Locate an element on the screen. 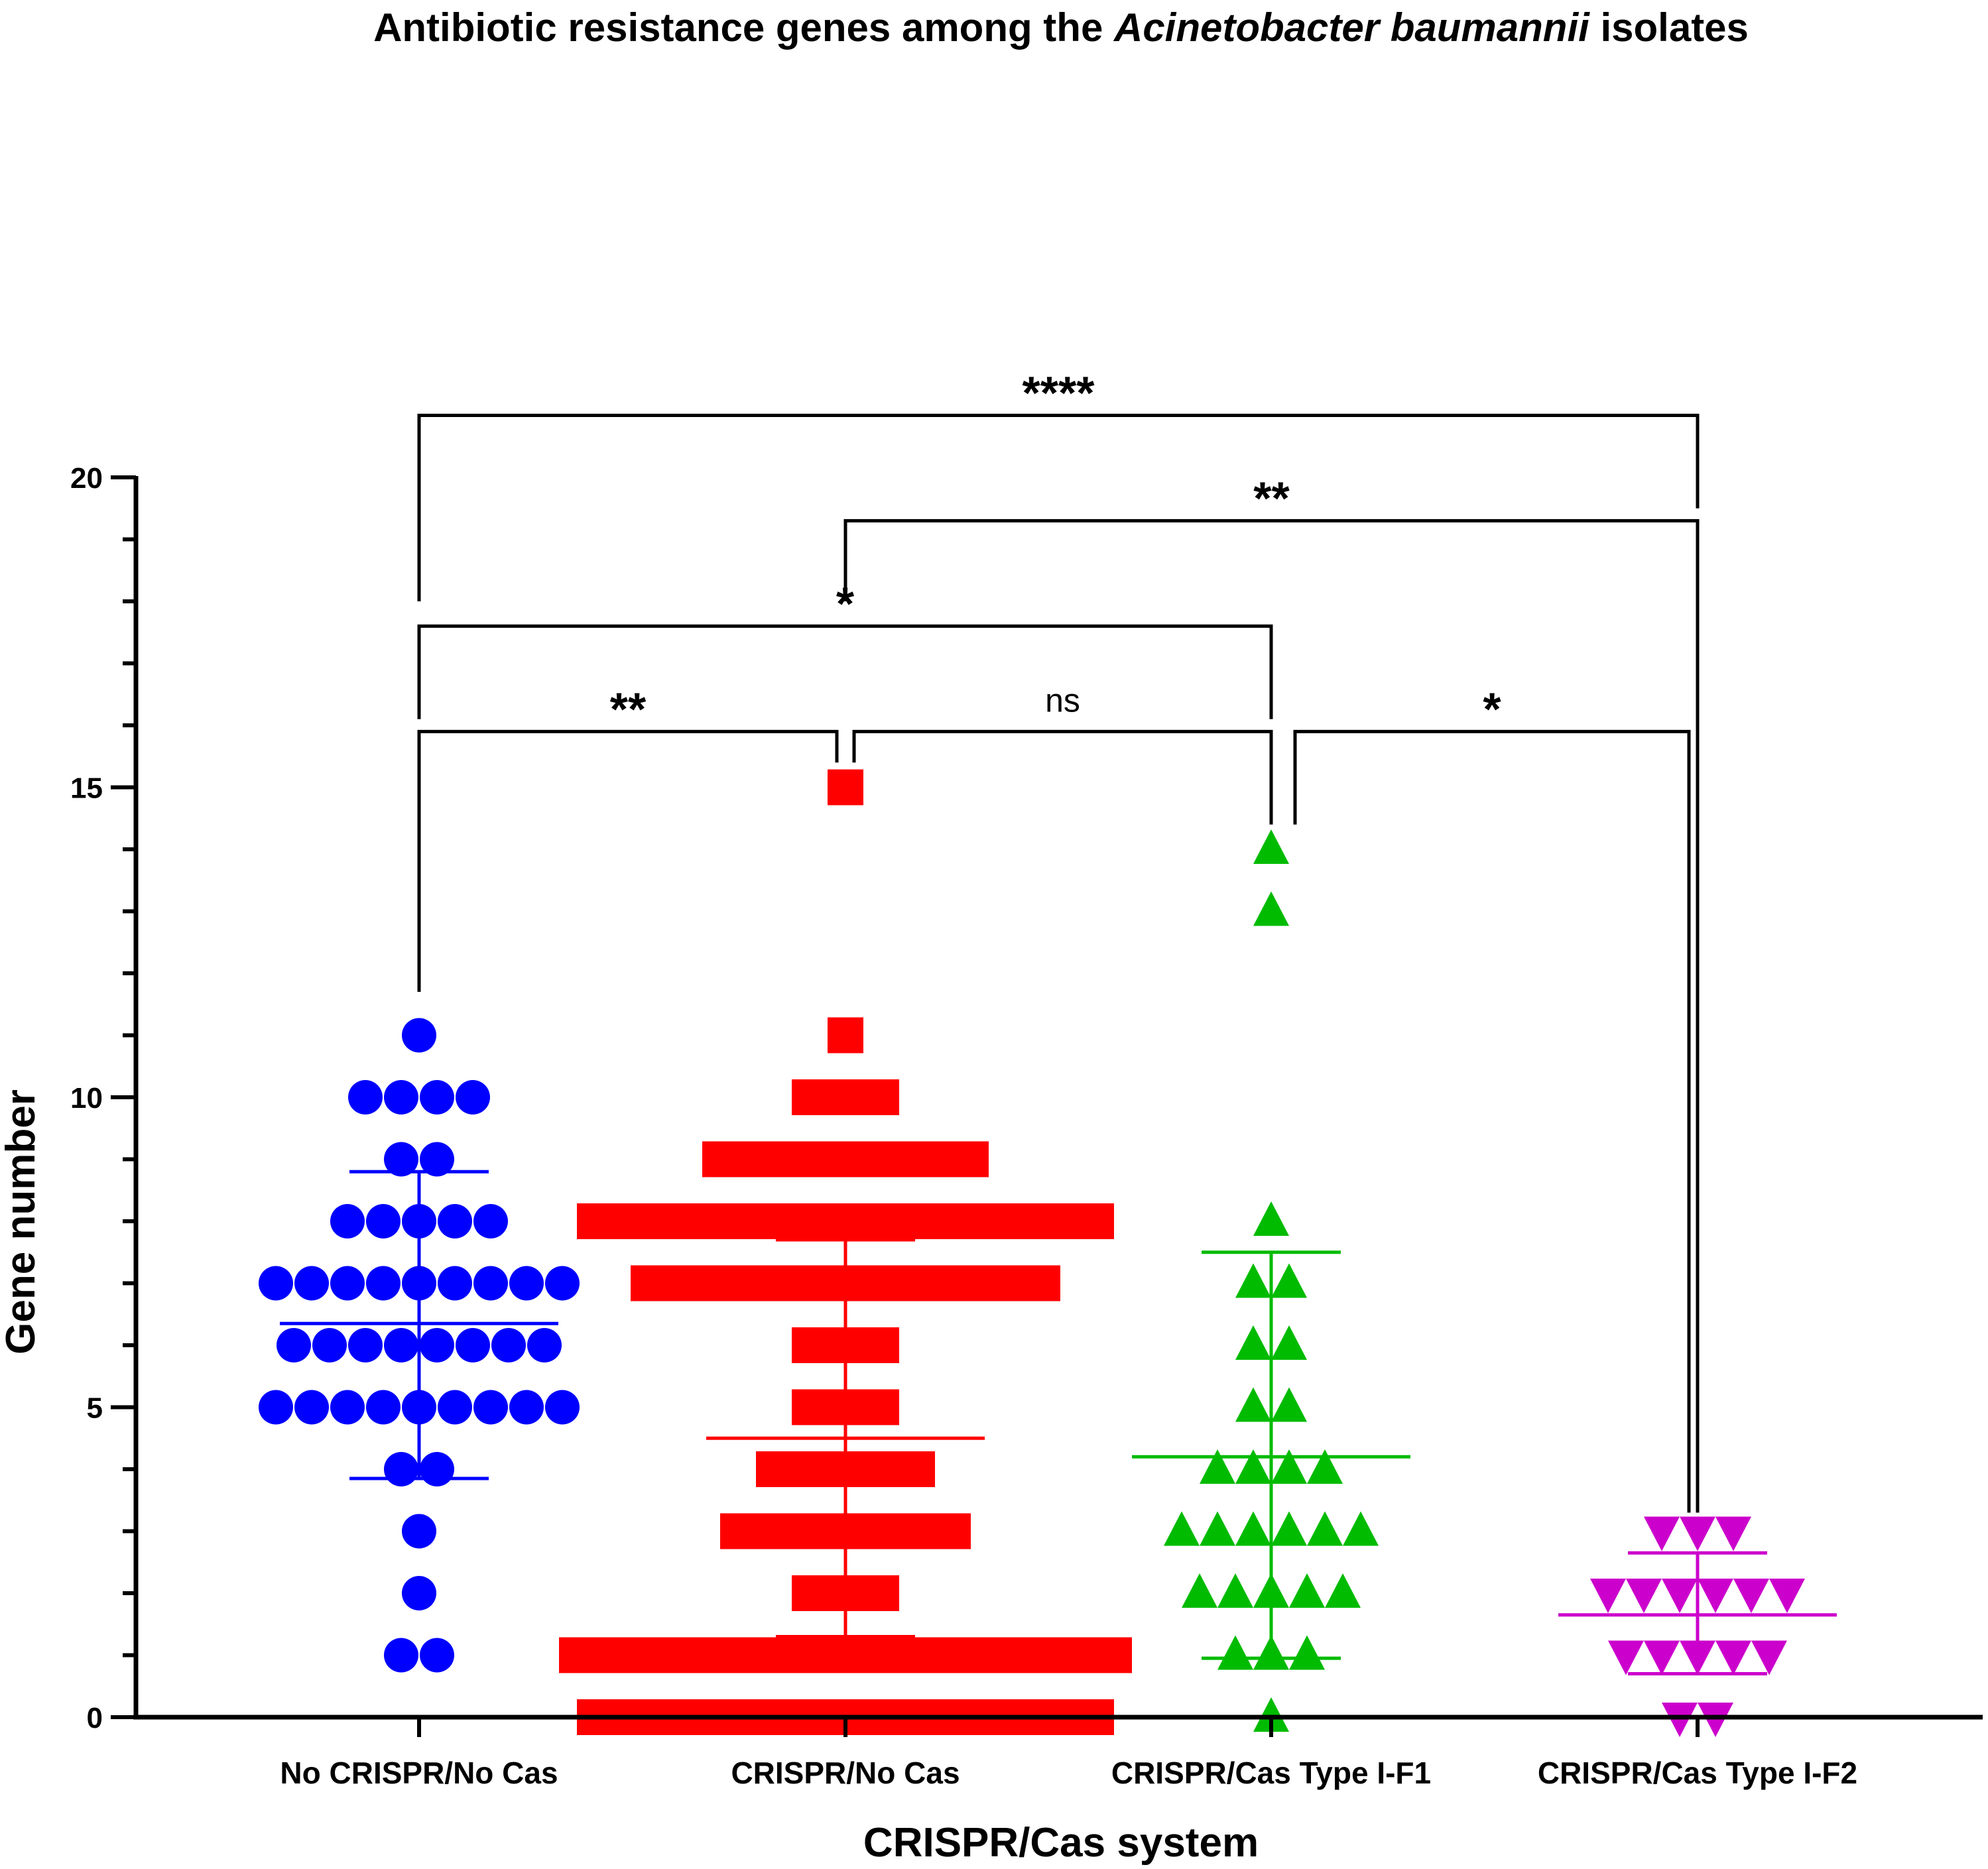 This screenshot has width=1988, height=1869. x-tick-label: CRISPR/Cas Type I-F2 is located at coordinates (1697, 1773).